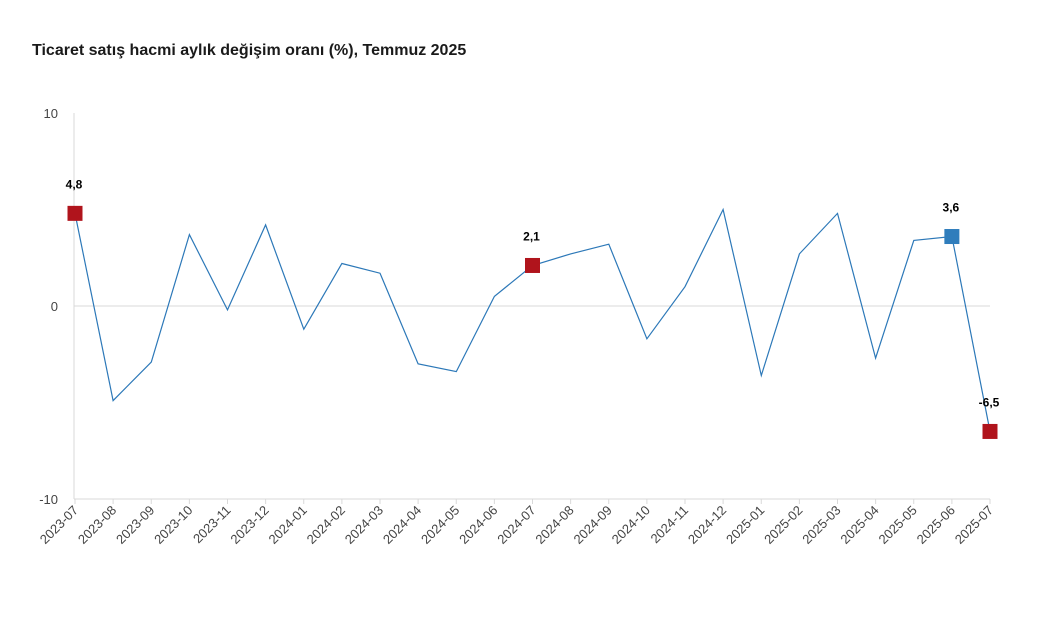 The image size is (1038, 632). I want to click on x-tick-label: 2023-09, so click(135, 525).